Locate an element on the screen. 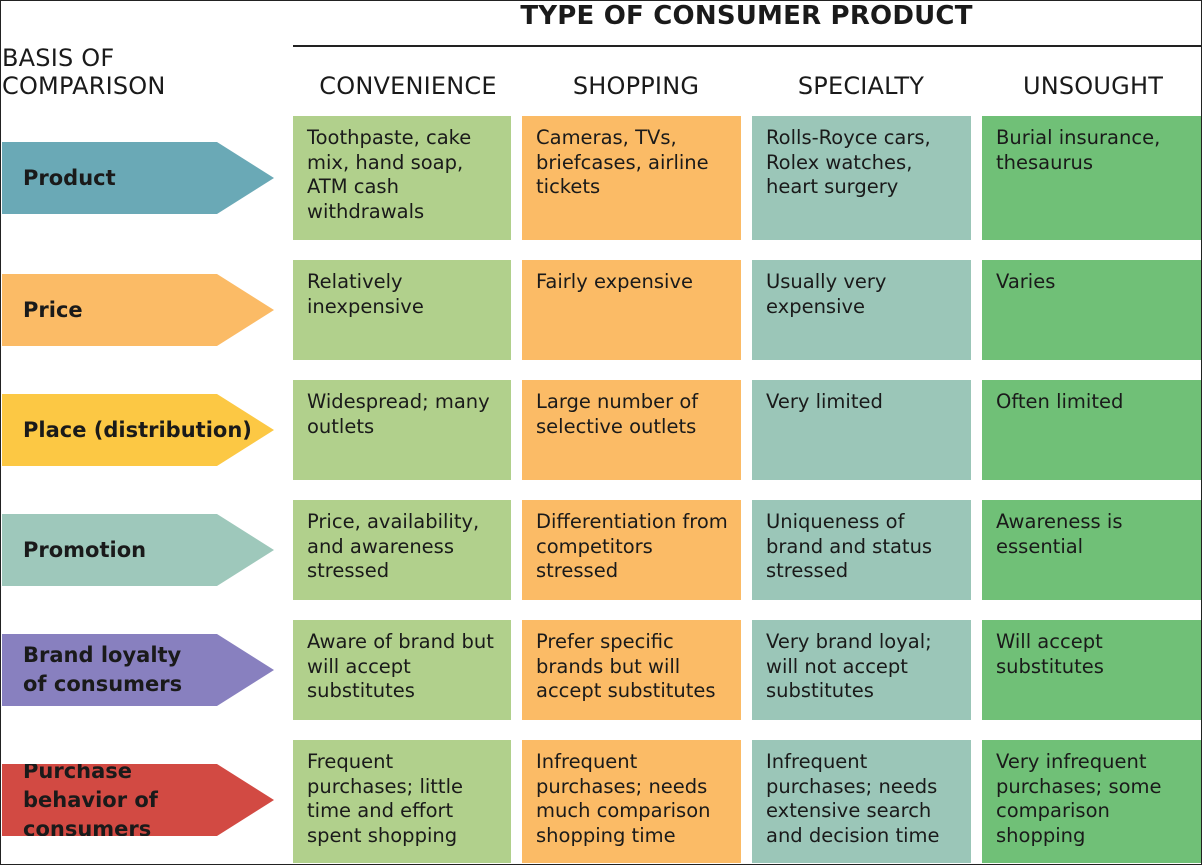 The image size is (1202, 865). cell-price-shopping: Fairly expensive is located at coordinates (631, 310).